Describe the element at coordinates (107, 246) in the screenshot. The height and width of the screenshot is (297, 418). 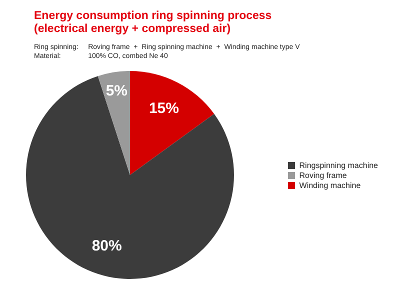
I see `data-label: 80%` at that location.